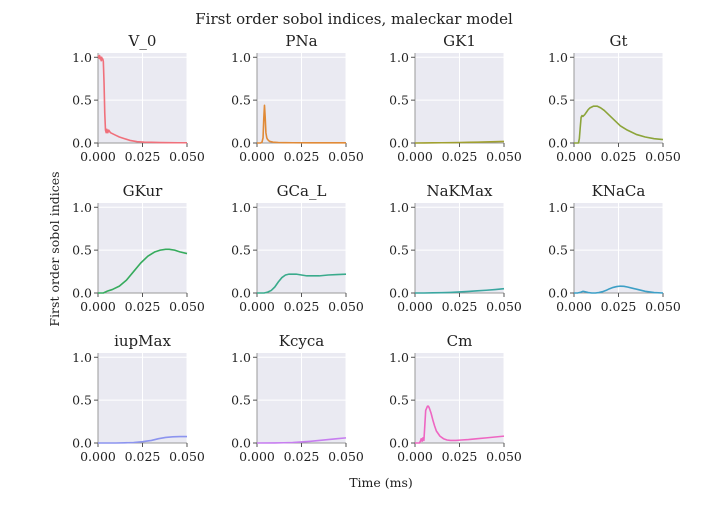  Describe the element at coordinates (459, 191) in the screenshot. I see `panel-title: NaKMax` at that location.